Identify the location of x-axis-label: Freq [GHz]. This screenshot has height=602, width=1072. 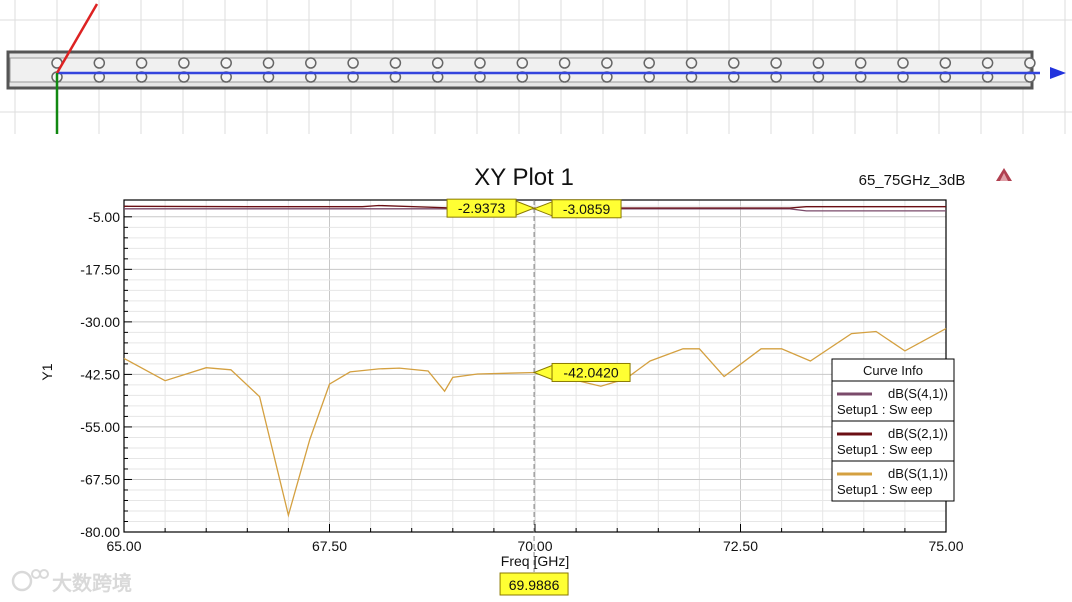
(535, 561).